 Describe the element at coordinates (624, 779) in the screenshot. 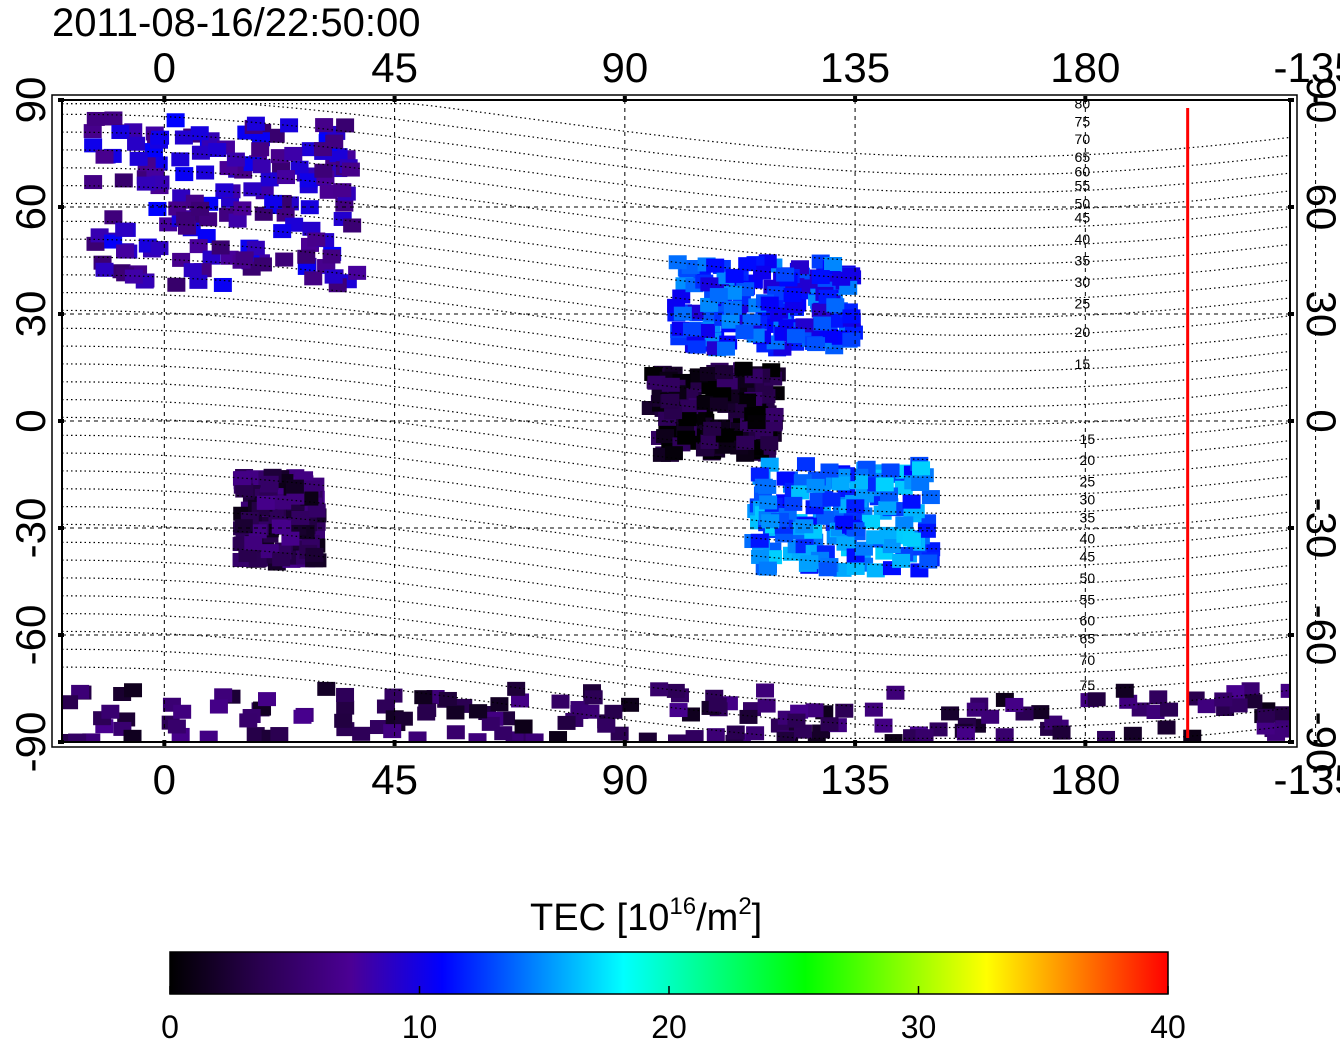

I see `lon-tick-label-bottom: 90` at that location.